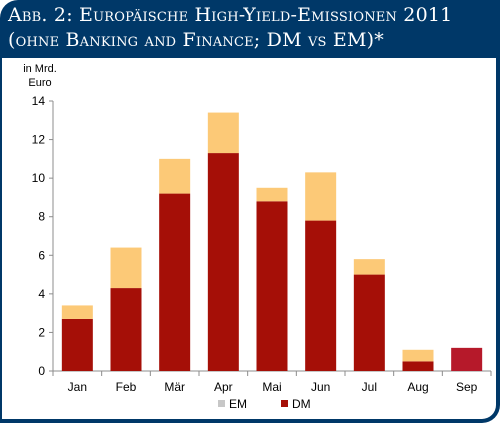 The width and height of the screenshot is (500, 423). Describe the element at coordinates (39, 83) in the screenshot. I see `y-axis-label-line-2: Euro` at that location.